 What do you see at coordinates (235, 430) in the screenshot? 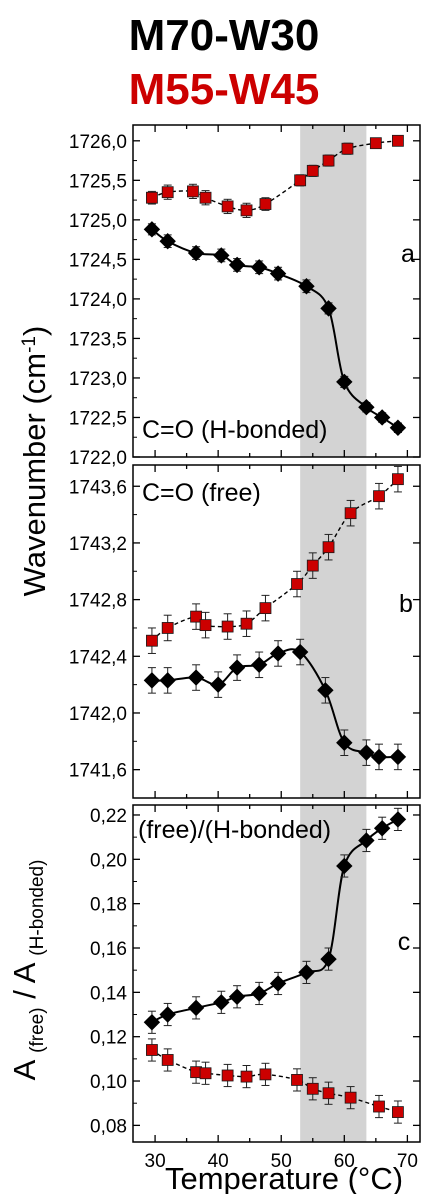
I see `panel-annotation: C=O (H-bonded)` at bounding box center [235, 430].